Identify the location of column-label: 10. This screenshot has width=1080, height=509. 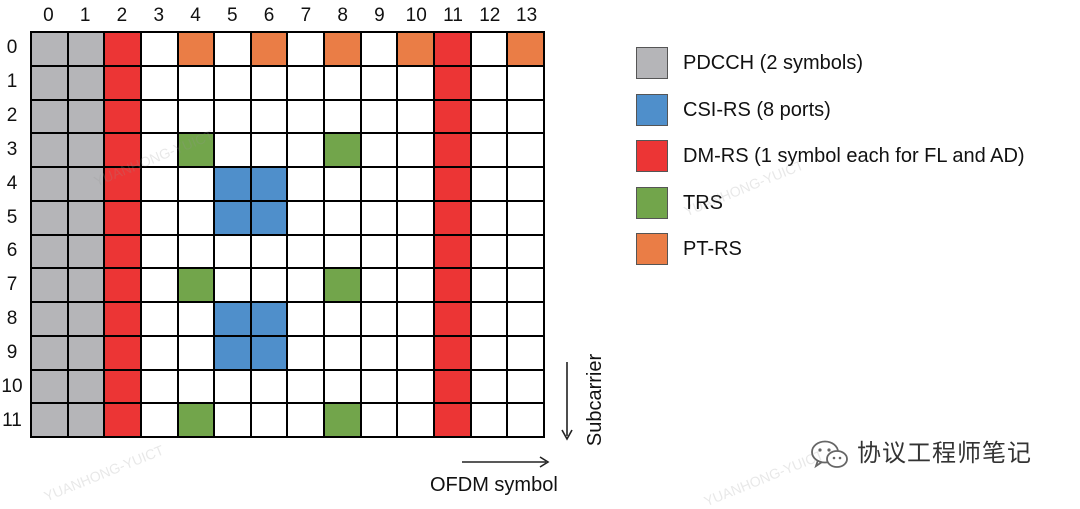
(416, 15).